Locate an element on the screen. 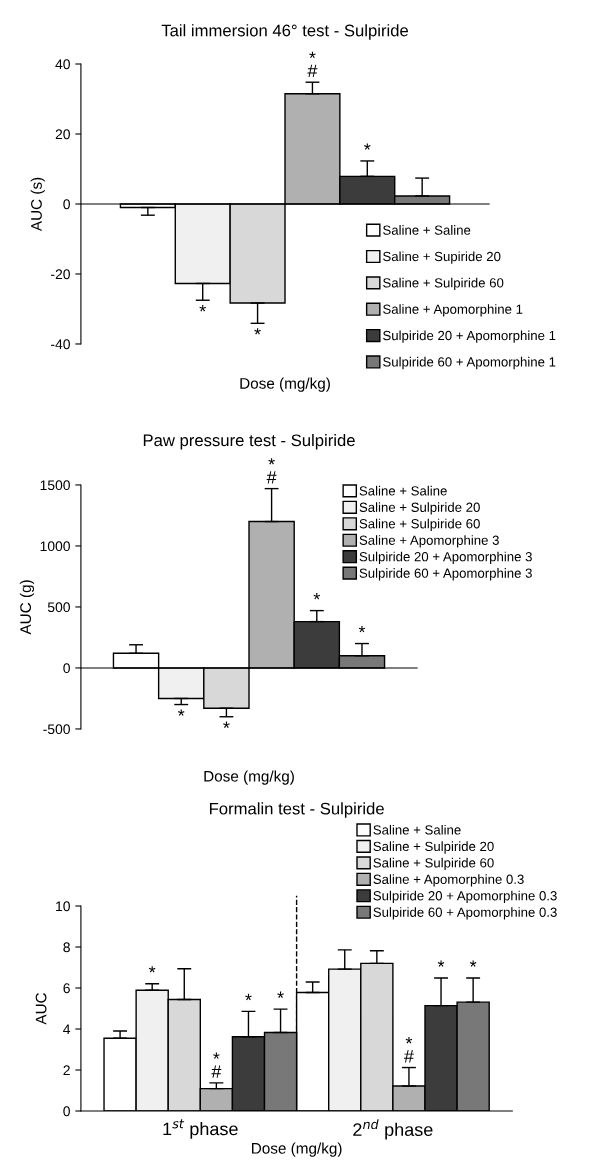 The width and height of the screenshot is (595, 1168). legend-label: Sulpiride 20 + Apomorphine 3 is located at coordinates (445, 557).